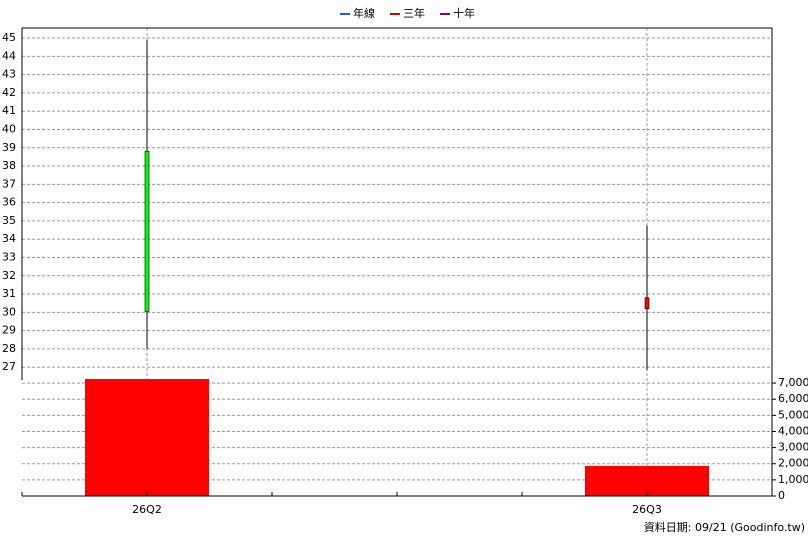 This screenshot has width=808, height=540. Describe the element at coordinates (464, 13) in the screenshot. I see `legend-label: 十年` at that location.